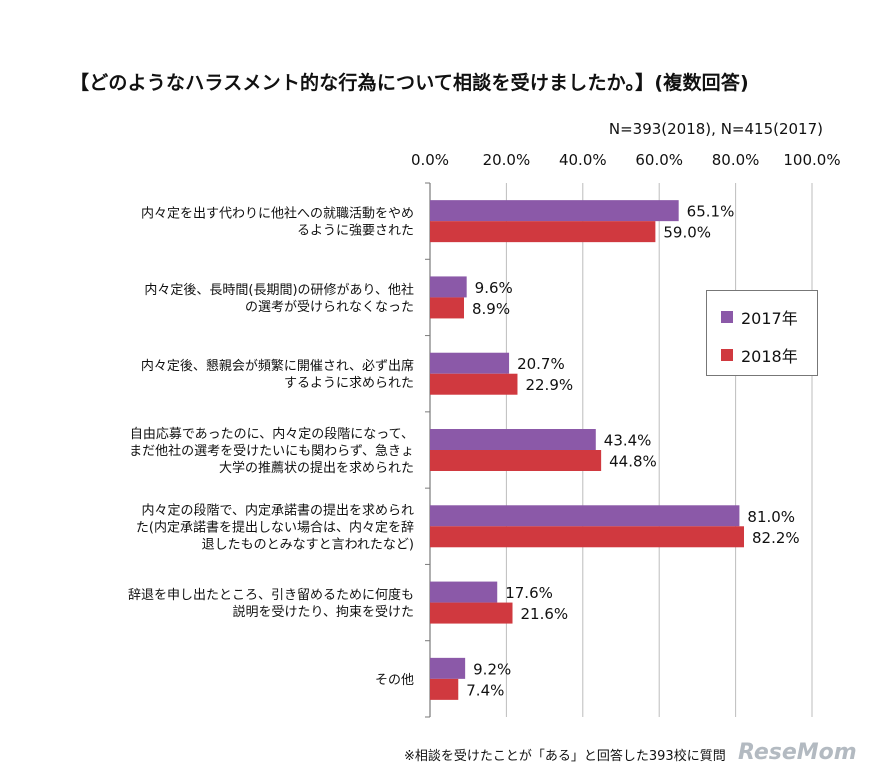 This screenshot has height=774, width=881. I want to click on chart-legend: 2017年 2018年, so click(762, 333).